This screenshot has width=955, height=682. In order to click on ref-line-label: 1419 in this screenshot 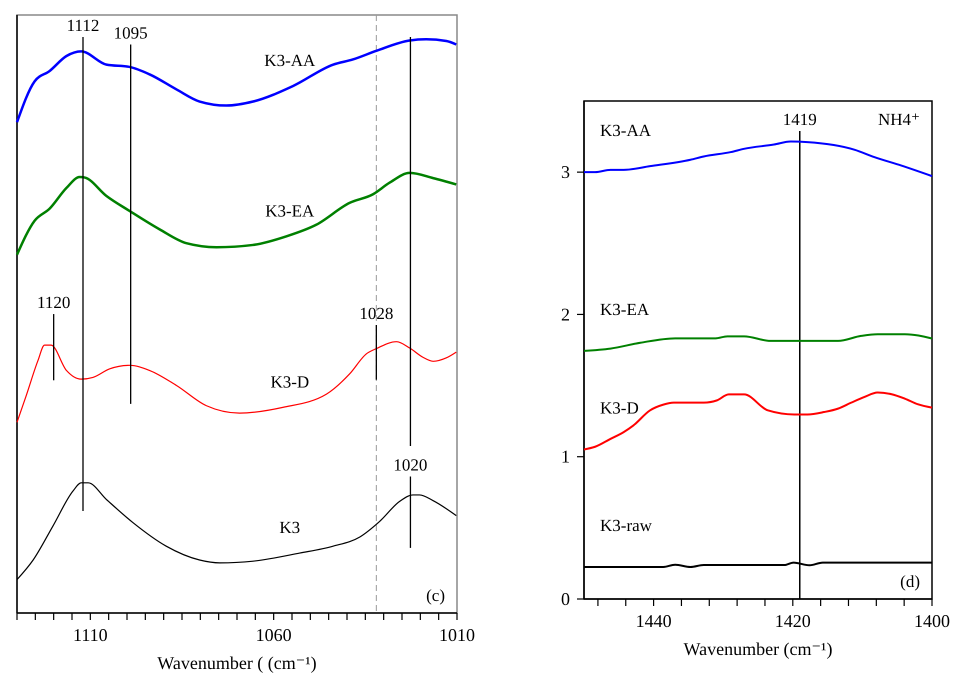, I will do `click(799, 119)`.